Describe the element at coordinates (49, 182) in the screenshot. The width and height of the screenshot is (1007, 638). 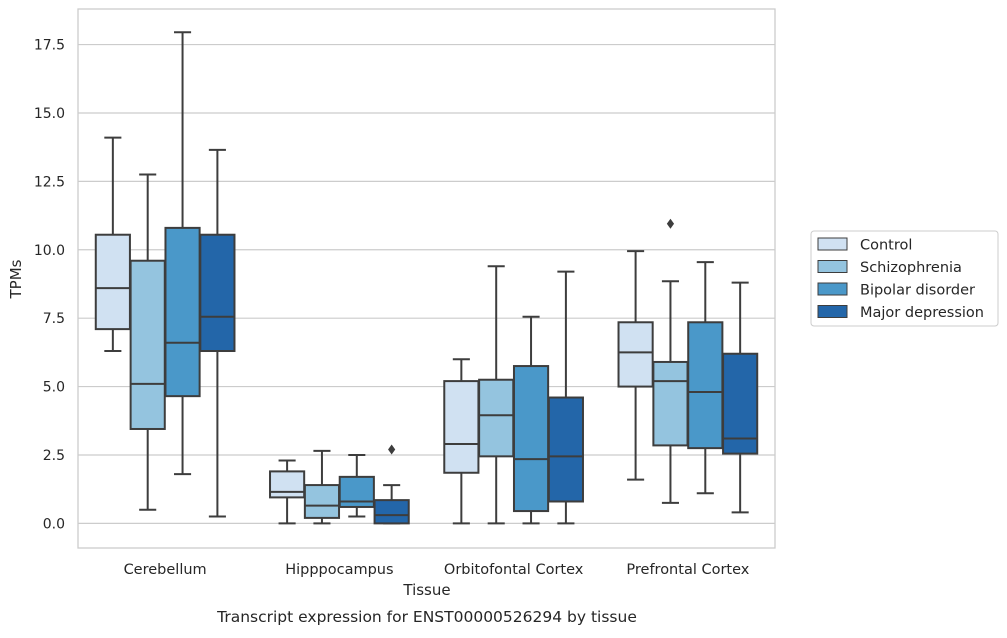
I see `y-tick-label: 12.5` at that location.